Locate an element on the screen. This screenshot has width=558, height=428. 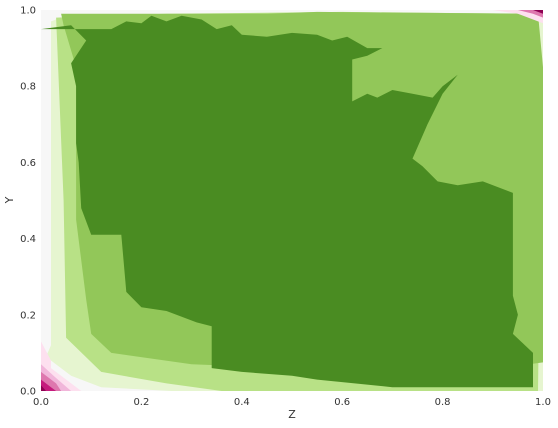
x-tick-label: 1.0 is located at coordinates (543, 402).